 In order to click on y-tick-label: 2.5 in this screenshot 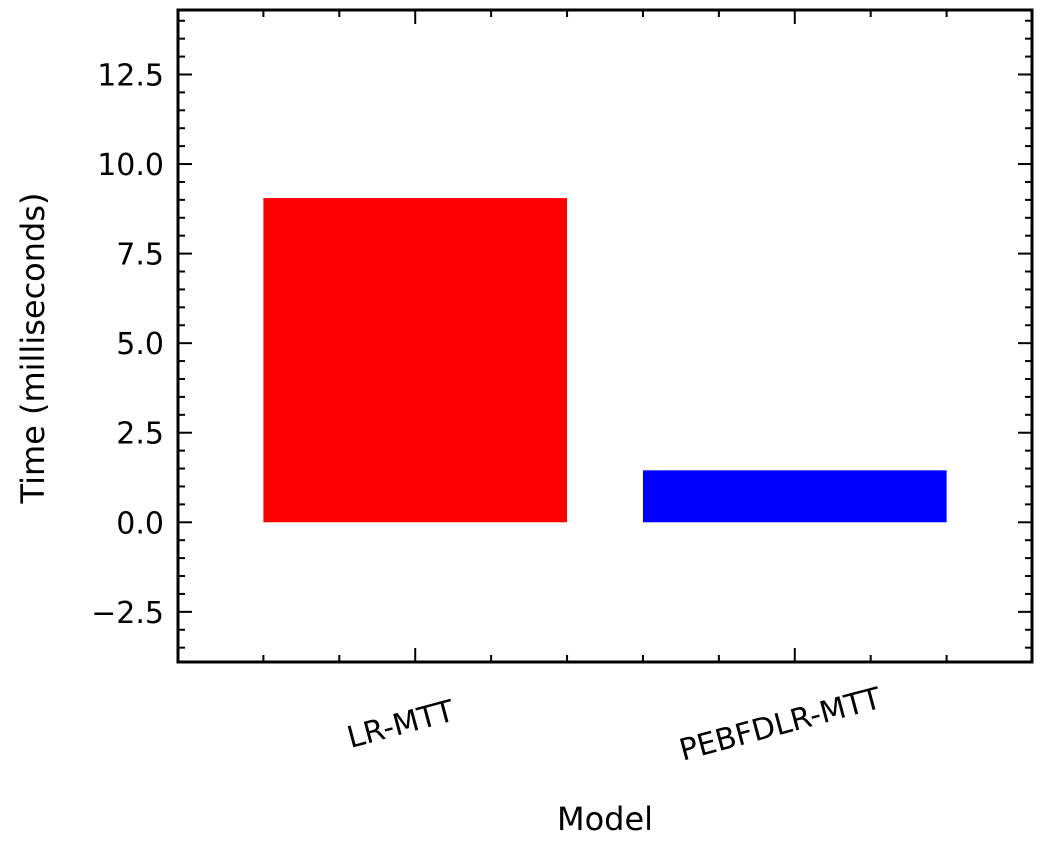, I will do `click(140, 434)`.